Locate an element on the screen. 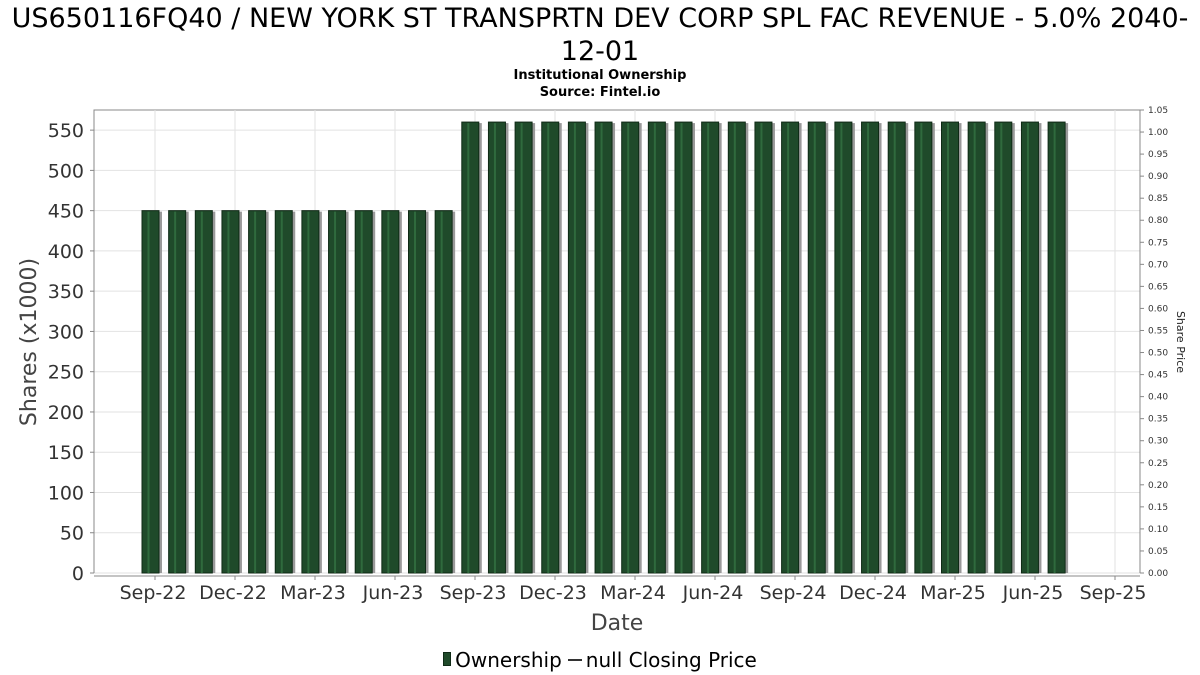 This screenshot has height=675, width=1200. y2-tick-label: 0.05 is located at coordinates (1158, 552).